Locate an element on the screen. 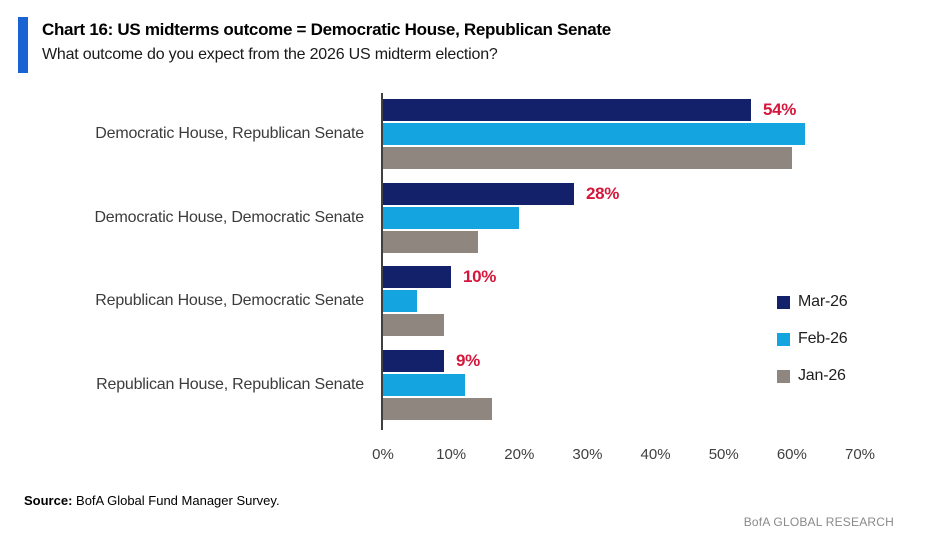 The image size is (926, 552). x-axis-tick: 30% is located at coordinates (587, 454).